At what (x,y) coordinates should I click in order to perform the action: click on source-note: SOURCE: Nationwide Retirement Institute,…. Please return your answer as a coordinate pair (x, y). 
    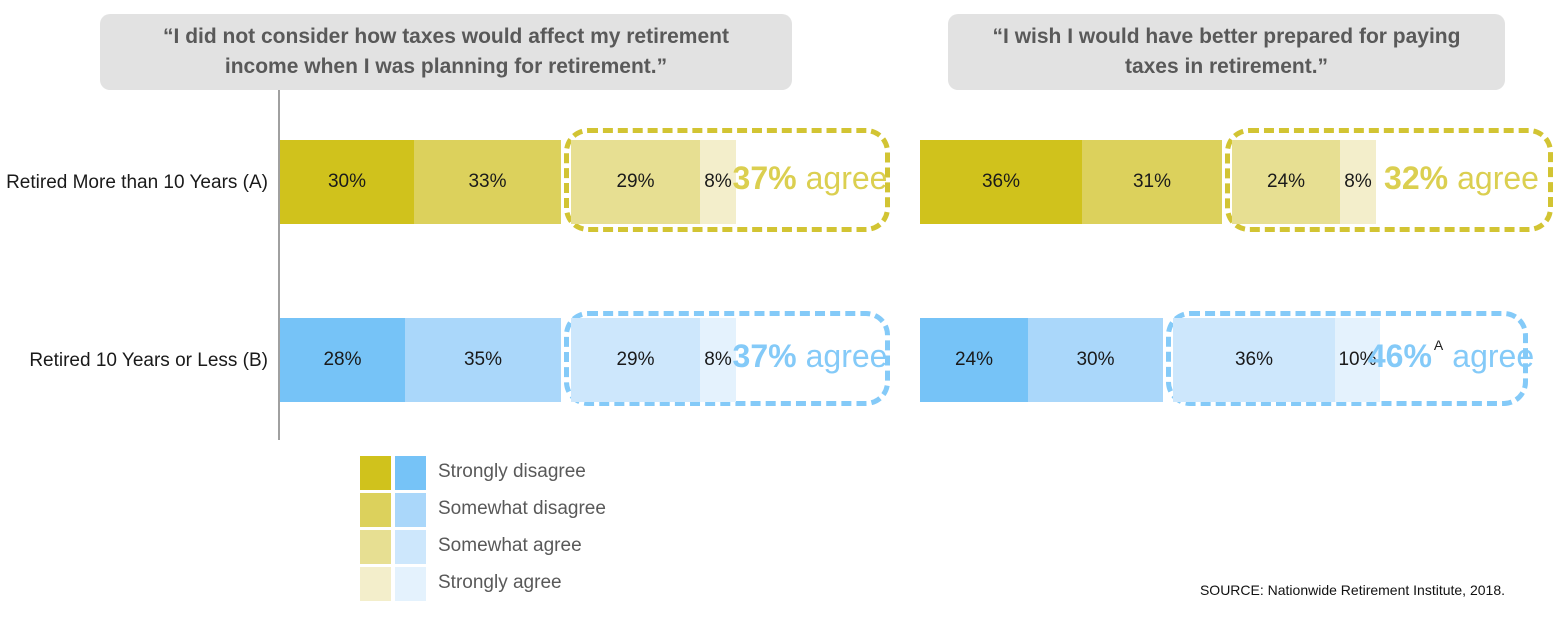
    Looking at the image, I should click on (1352, 590).